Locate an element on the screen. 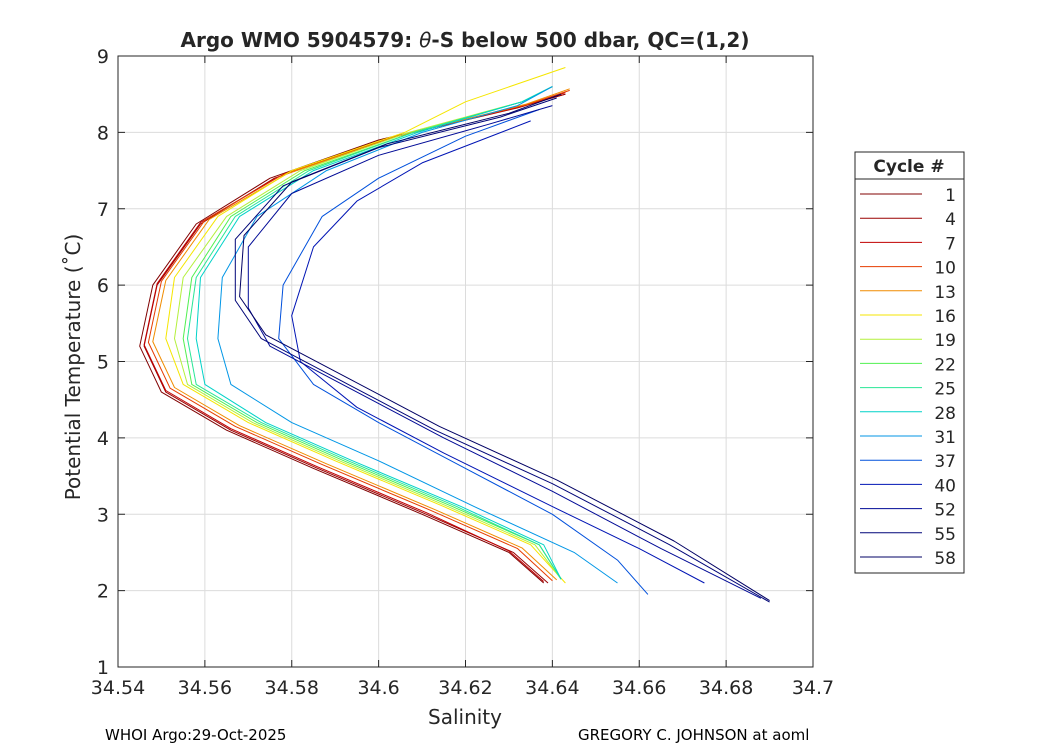 This screenshot has width=1050, height=750. y-tick-label: 1 is located at coordinates (103, 668).